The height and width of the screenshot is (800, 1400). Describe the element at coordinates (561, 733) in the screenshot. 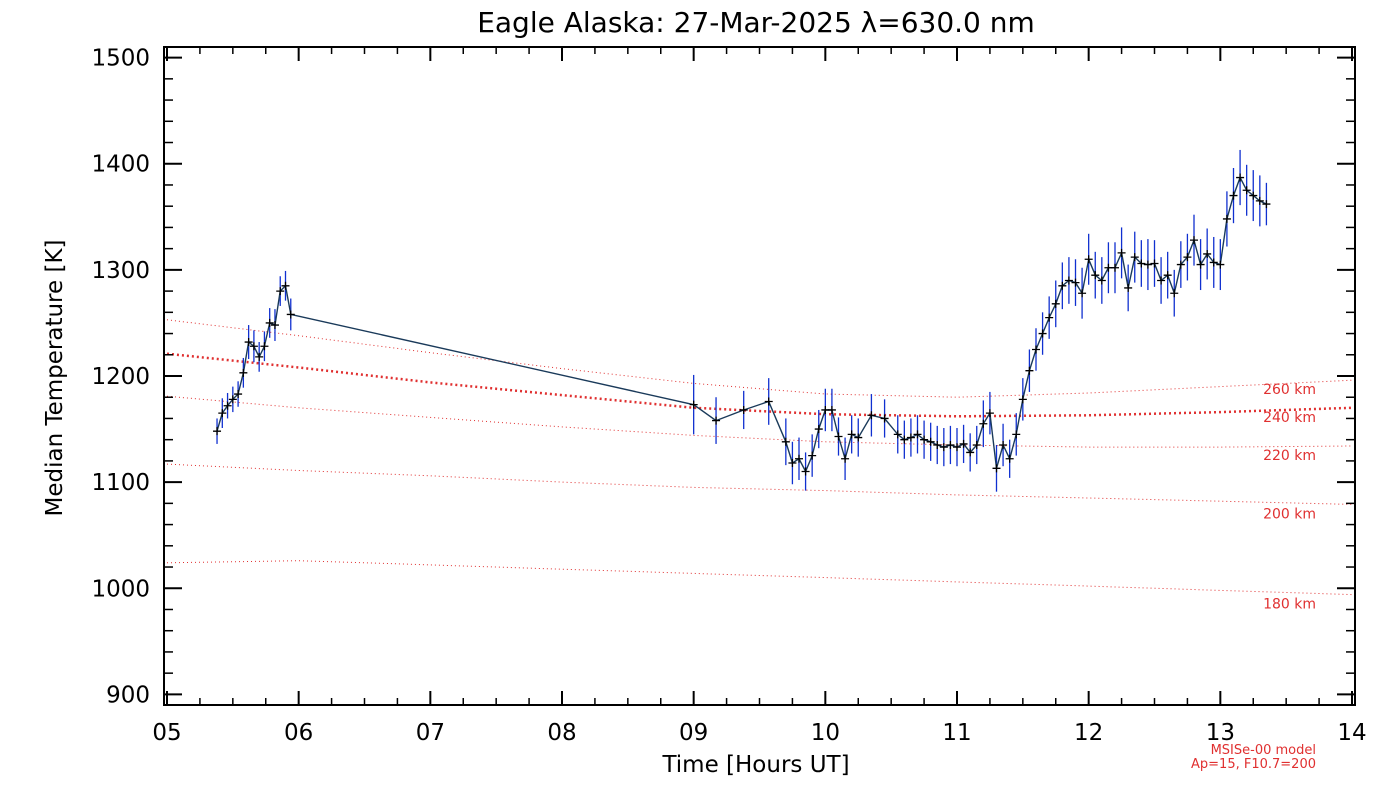

I see `x-tick-label: 08` at that location.